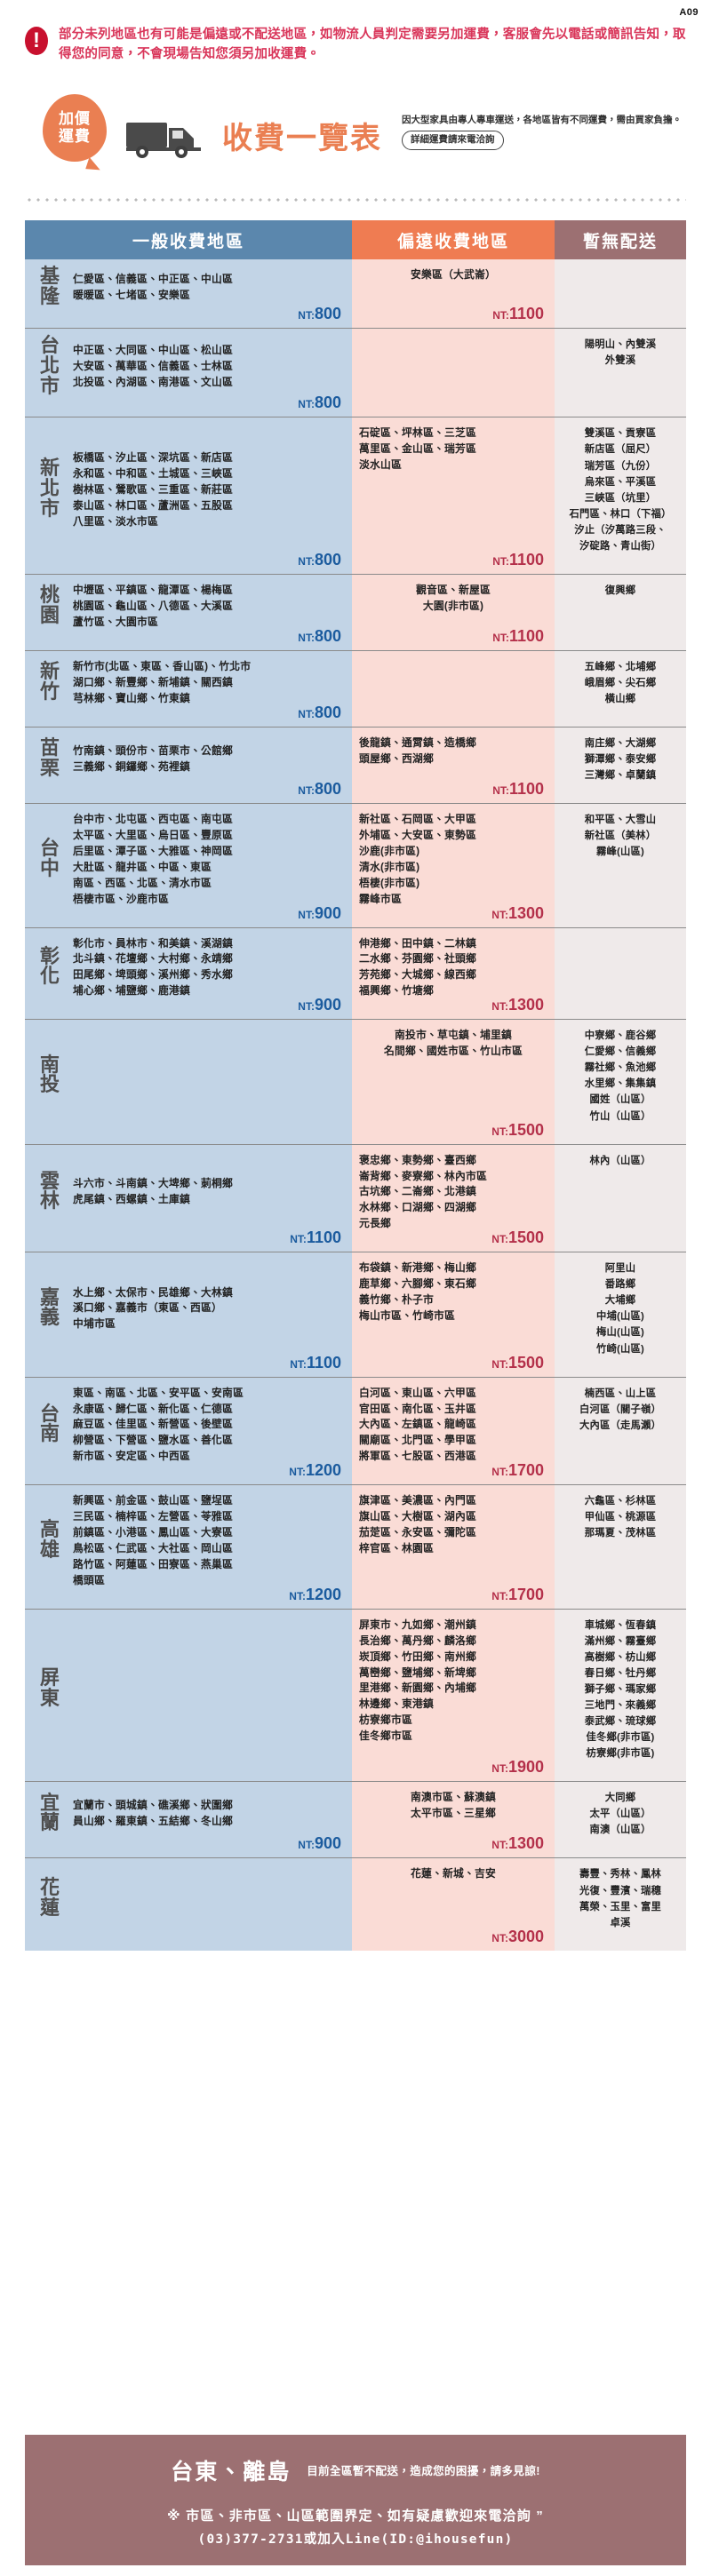 The image size is (711, 2576). What do you see at coordinates (153, 758) in the screenshot?
I see `normal-area-list: 竹南鎮、頭份市、苗栗市、公館鄉 三義鄉、銅鑼鄉、苑裡鎮` at bounding box center [153, 758].